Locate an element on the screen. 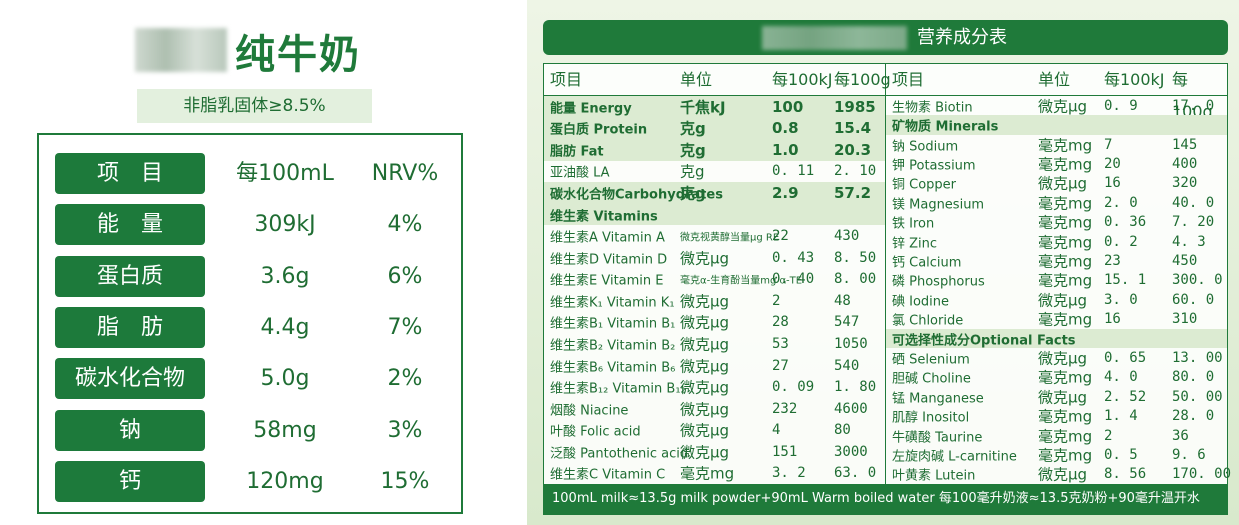 The image size is (1239, 525). table-title: 营养成分表 is located at coordinates (962, 37).